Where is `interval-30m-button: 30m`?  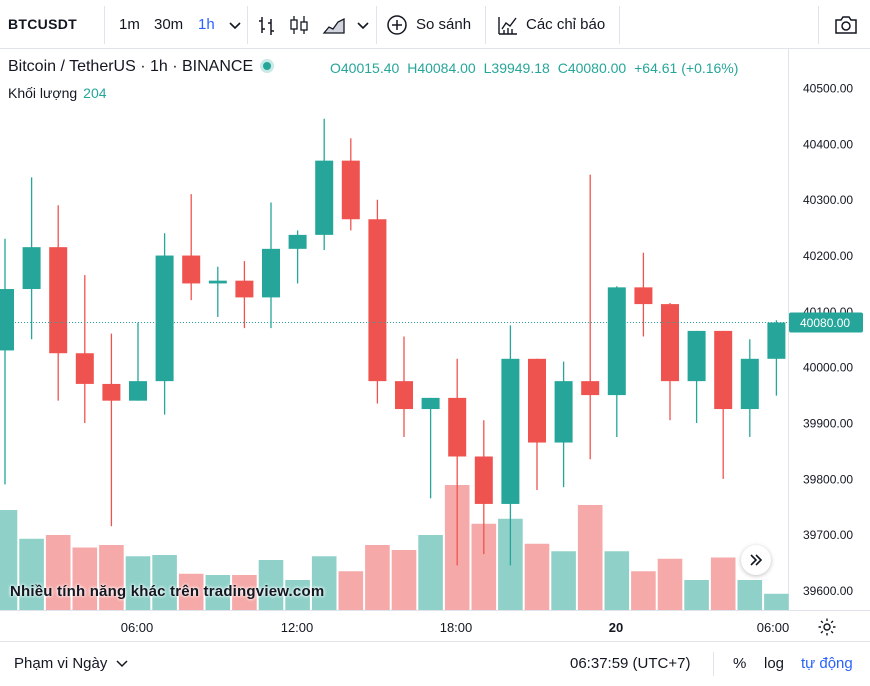
interval-30m-button: 30m is located at coordinates (169, 24).